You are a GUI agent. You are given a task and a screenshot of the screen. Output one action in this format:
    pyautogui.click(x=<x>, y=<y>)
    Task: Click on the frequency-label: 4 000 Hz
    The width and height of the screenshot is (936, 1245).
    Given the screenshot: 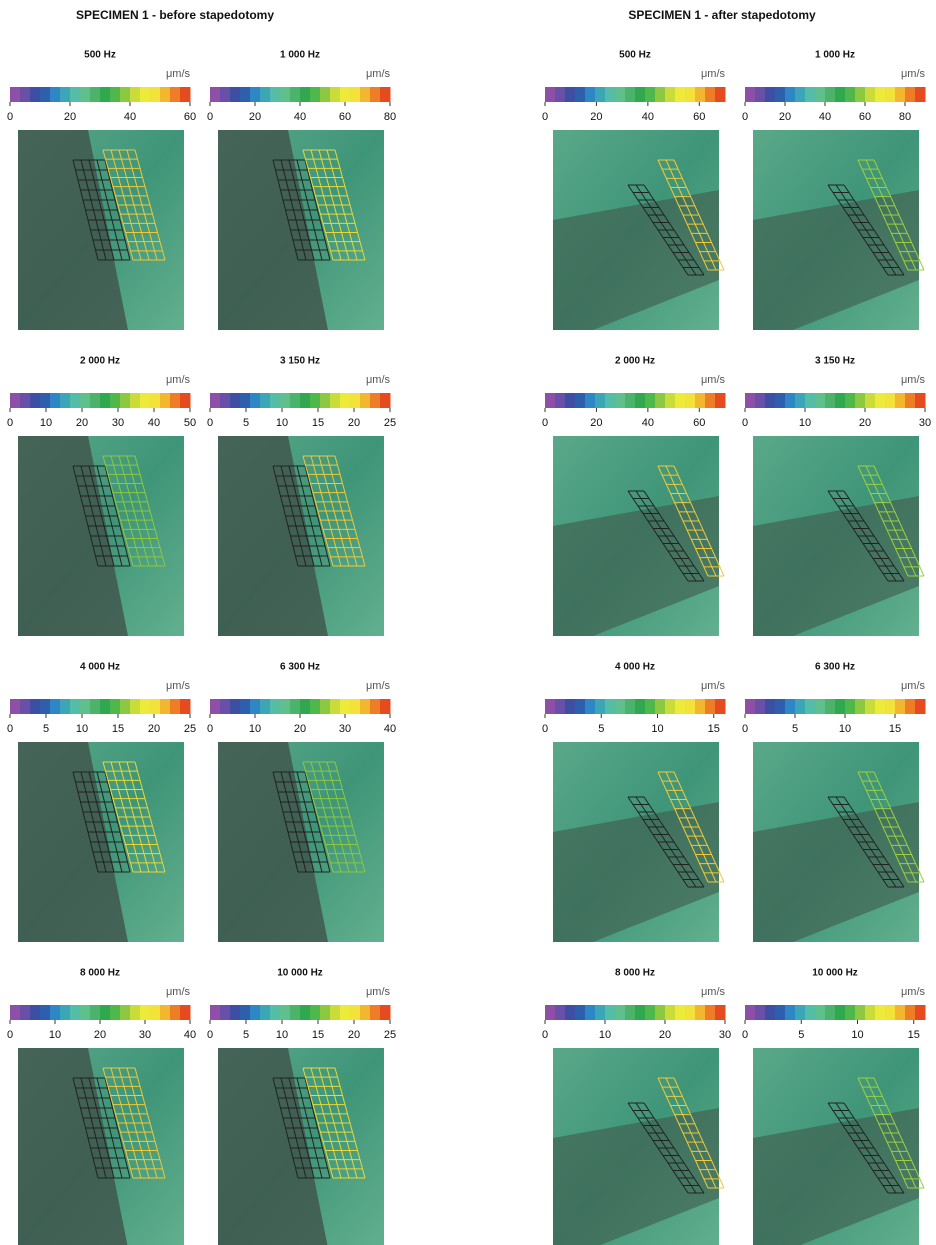 What is the action you would take?
    pyautogui.click(x=100, y=667)
    